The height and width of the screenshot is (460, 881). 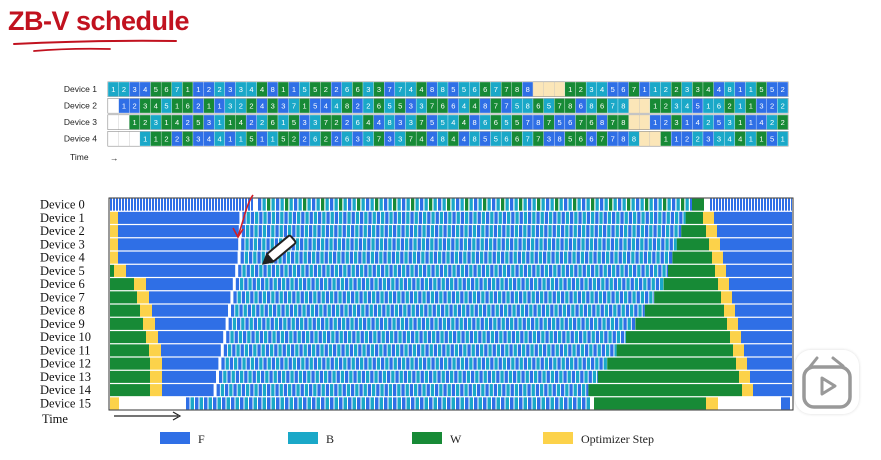 I want to click on top-cell-label: 8, so click(x=528, y=89).